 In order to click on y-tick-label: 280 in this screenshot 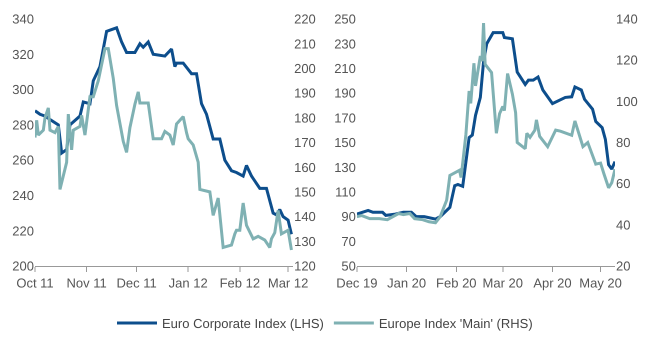, I will do `click(23, 124)`.